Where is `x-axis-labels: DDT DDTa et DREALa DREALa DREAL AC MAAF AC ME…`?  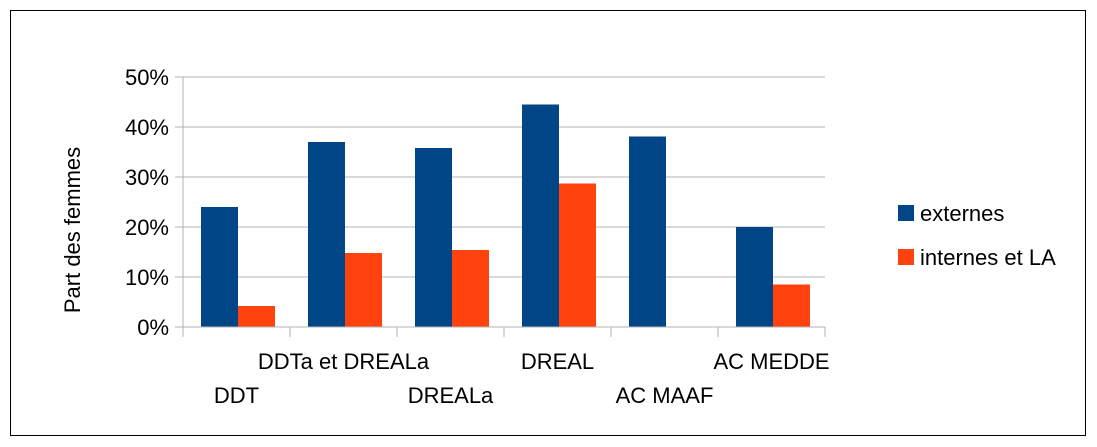
x-axis-labels: DDT DDTa et DREALa DREALa DREAL AC MAAF AC ME… is located at coordinates (522, 378).